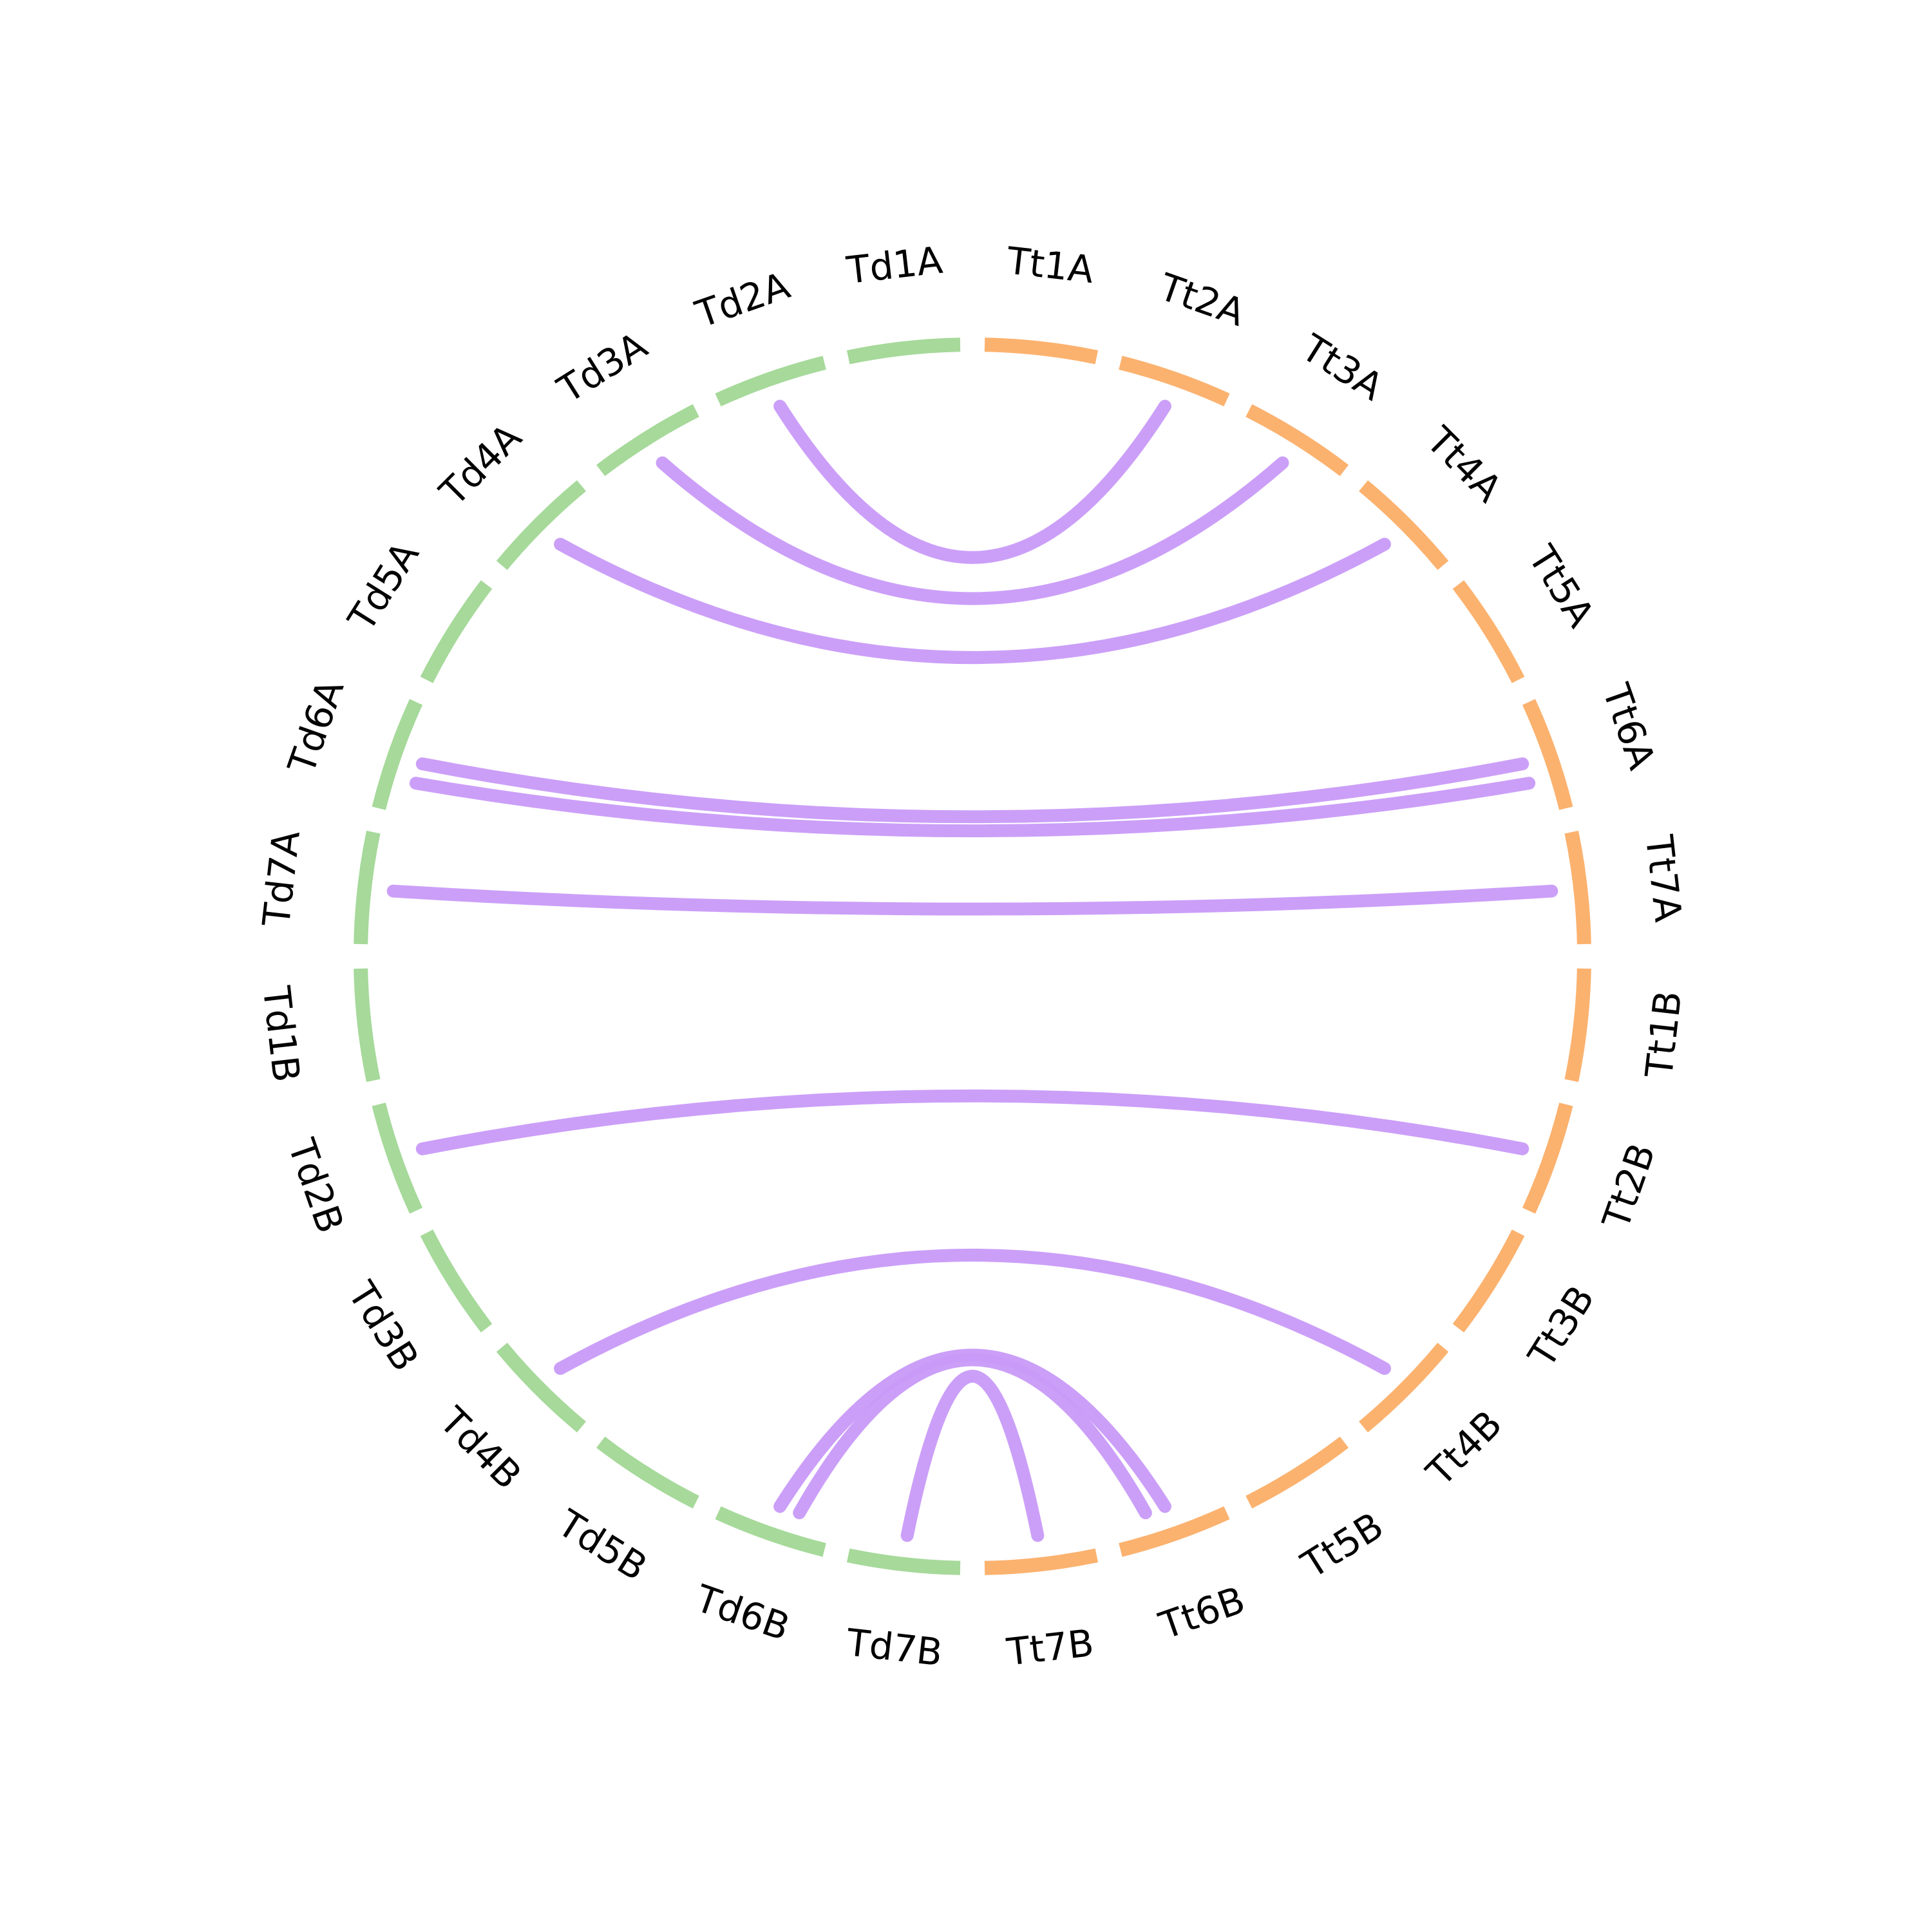 This screenshot has width=1932, height=1932. Describe the element at coordinates (316, 1186) in the screenshot. I see `label-td2b: Td2B` at that location.